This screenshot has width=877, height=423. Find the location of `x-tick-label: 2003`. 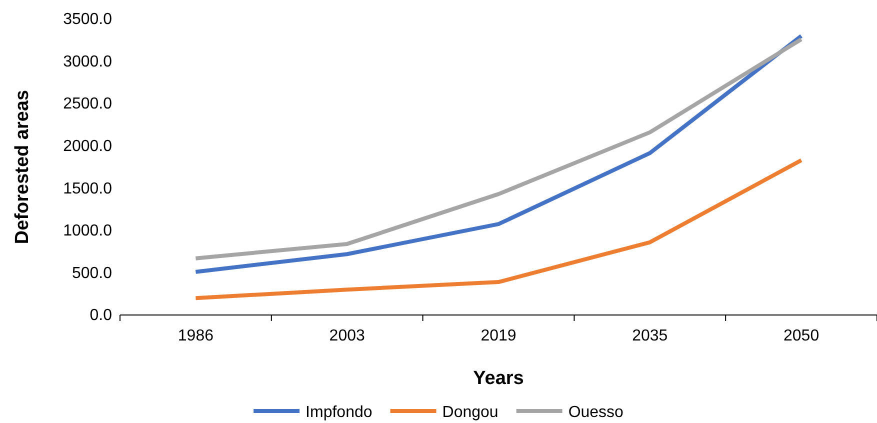

x-tick-label: 2003 is located at coordinates (347, 335).